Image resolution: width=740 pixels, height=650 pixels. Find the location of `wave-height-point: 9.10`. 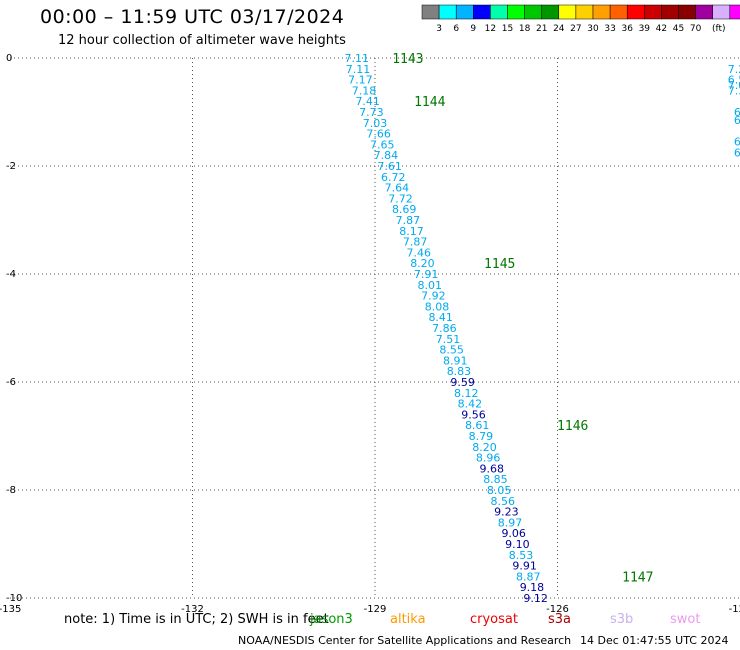

wave-height-point: 9.10 is located at coordinates (517, 544).